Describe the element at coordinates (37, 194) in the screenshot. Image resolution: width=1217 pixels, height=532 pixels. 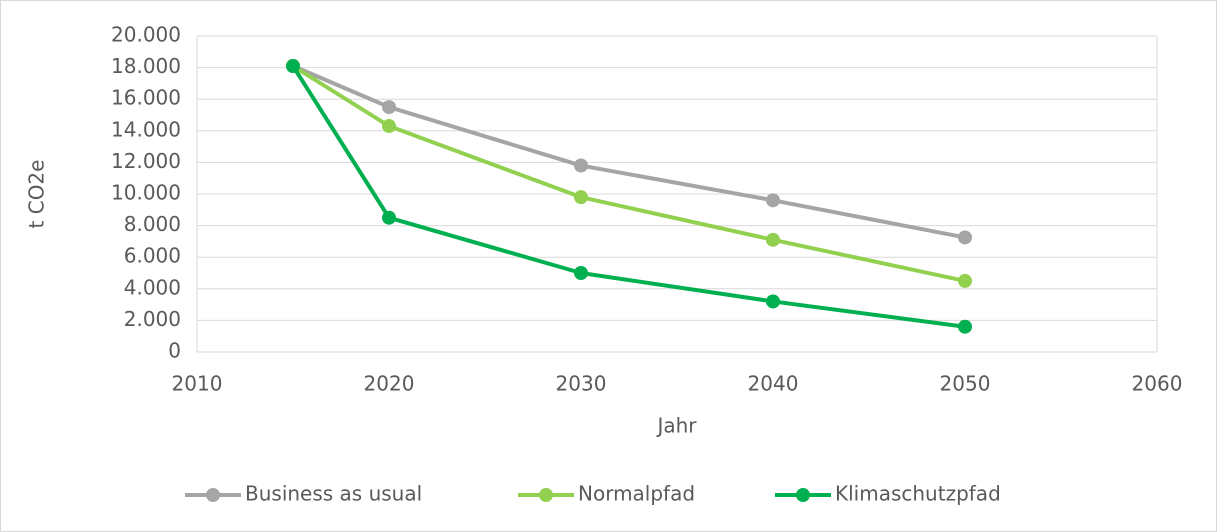
I see `y-axis-label: t CO2e` at that location.